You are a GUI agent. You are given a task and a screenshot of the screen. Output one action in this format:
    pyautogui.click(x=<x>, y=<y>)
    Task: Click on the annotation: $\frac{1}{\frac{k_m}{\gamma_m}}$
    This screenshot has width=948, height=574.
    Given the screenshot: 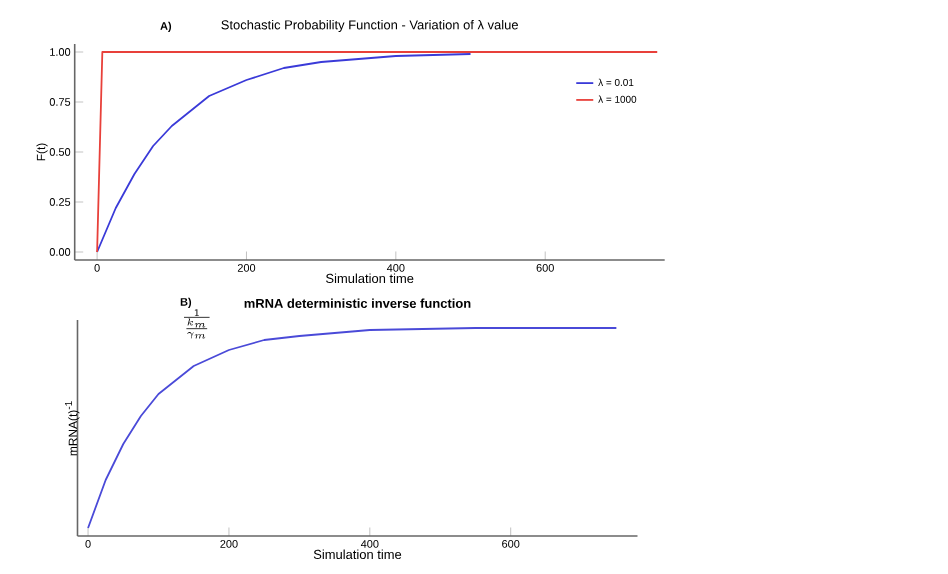 What is the action you would take?
    pyautogui.click(x=197, y=324)
    